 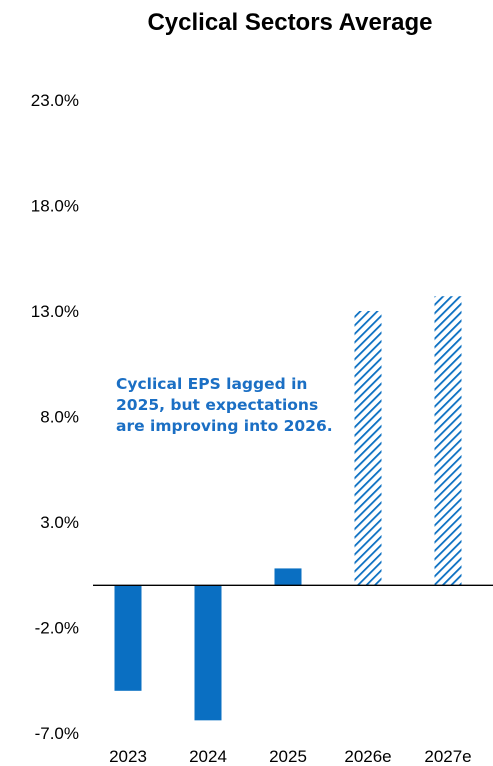 What do you see at coordinates (59, 417) in the screenshot?
I see `y-tick-label: 8.0%` at bounding box center [59, 417].